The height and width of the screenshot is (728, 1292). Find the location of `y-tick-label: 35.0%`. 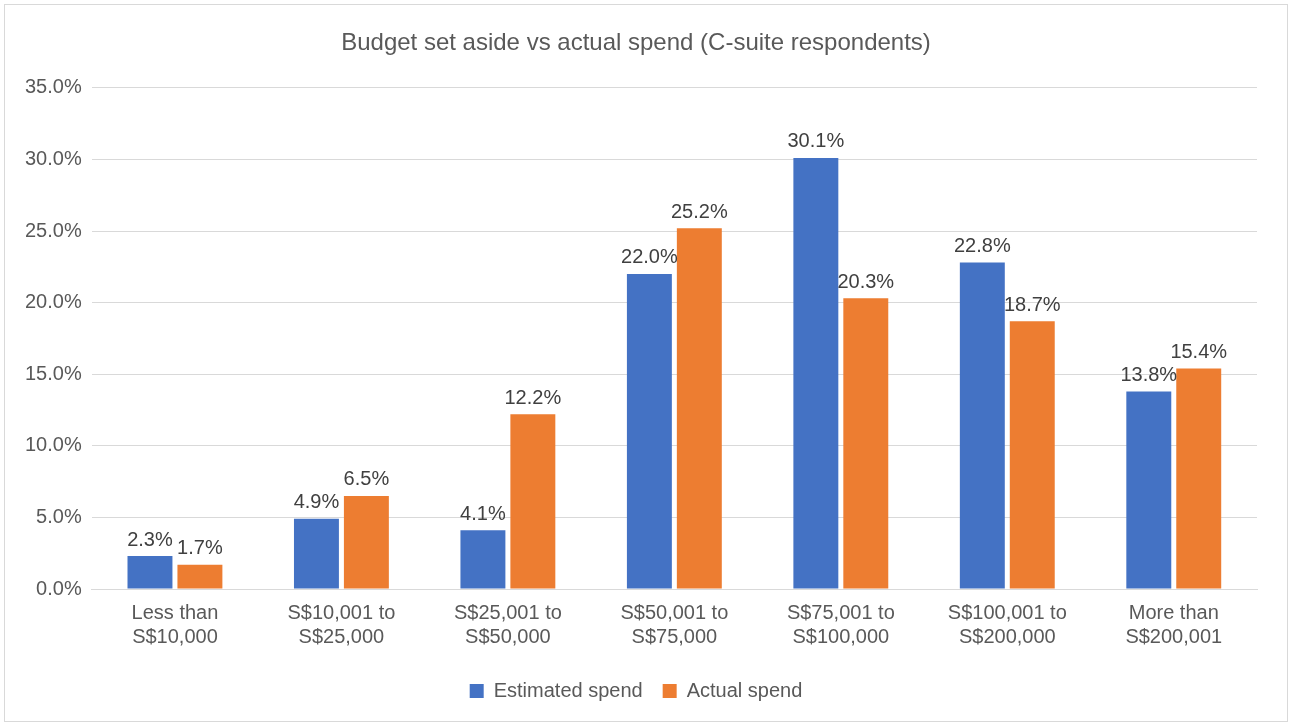

y-tick-label: 35.0% is located at coordinates (53, 86).